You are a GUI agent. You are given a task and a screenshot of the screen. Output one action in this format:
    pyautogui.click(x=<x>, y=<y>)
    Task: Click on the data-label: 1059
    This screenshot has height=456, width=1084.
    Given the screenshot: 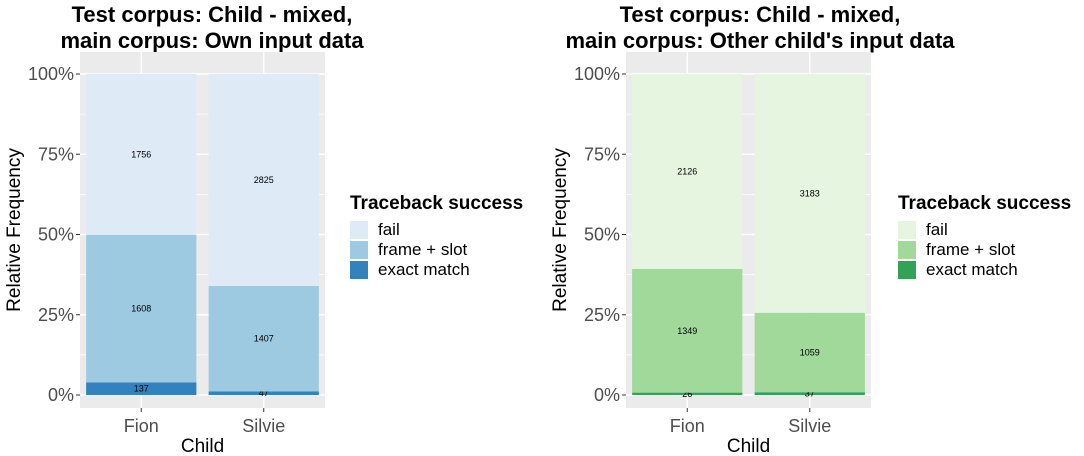 What is the action you would take?
    pyautogui.click(x=810, y=353)
    